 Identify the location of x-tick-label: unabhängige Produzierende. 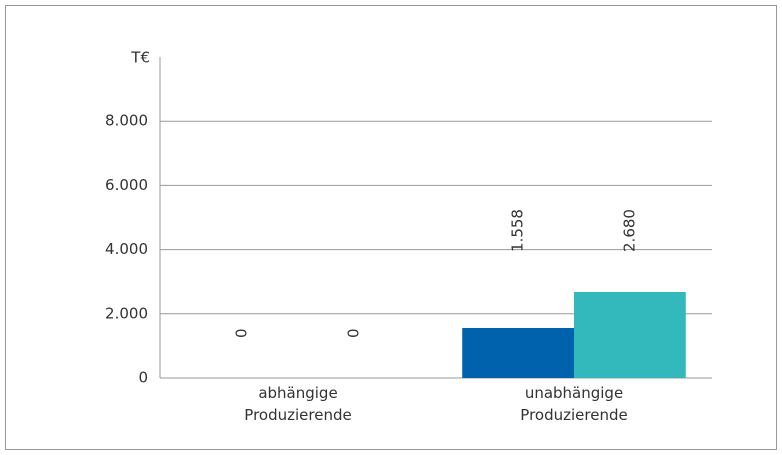
(573, 404).